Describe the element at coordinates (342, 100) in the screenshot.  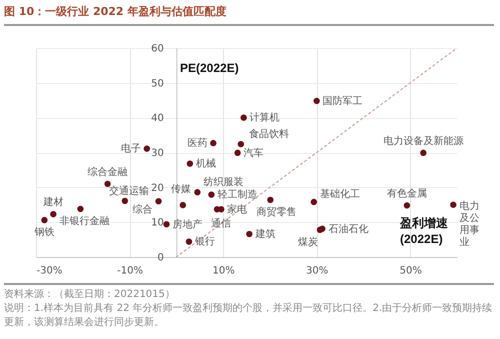
I see `annotation: 国防军工` at that location.